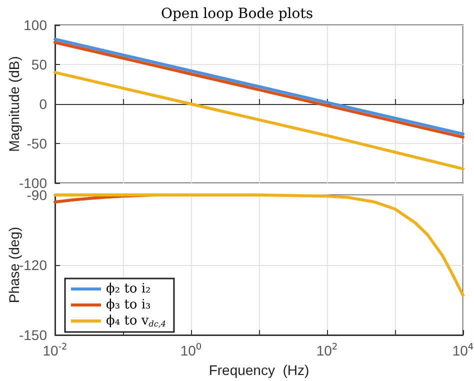 The width and height of the screenshot is (474, 381). What do you see at coordinates (259, 370) in the screenshot?
I see `x-axis-title: Frequency (Hz)` at bounding box center [259, 370].